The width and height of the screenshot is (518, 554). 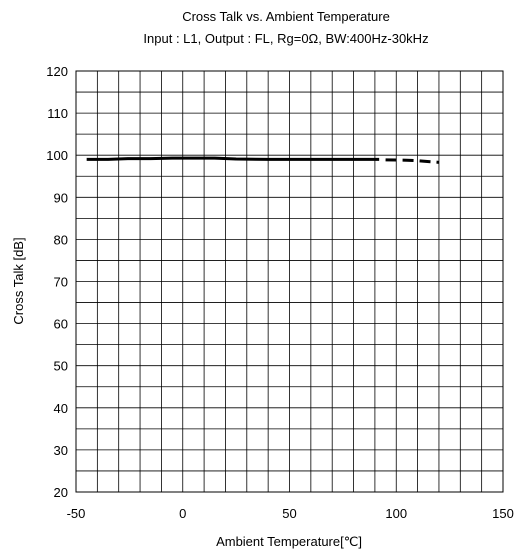 What do you see at coordinates (61, 282) in the screenshot?
I see `y-tick-label: 70` at bounding box center [61, 282].